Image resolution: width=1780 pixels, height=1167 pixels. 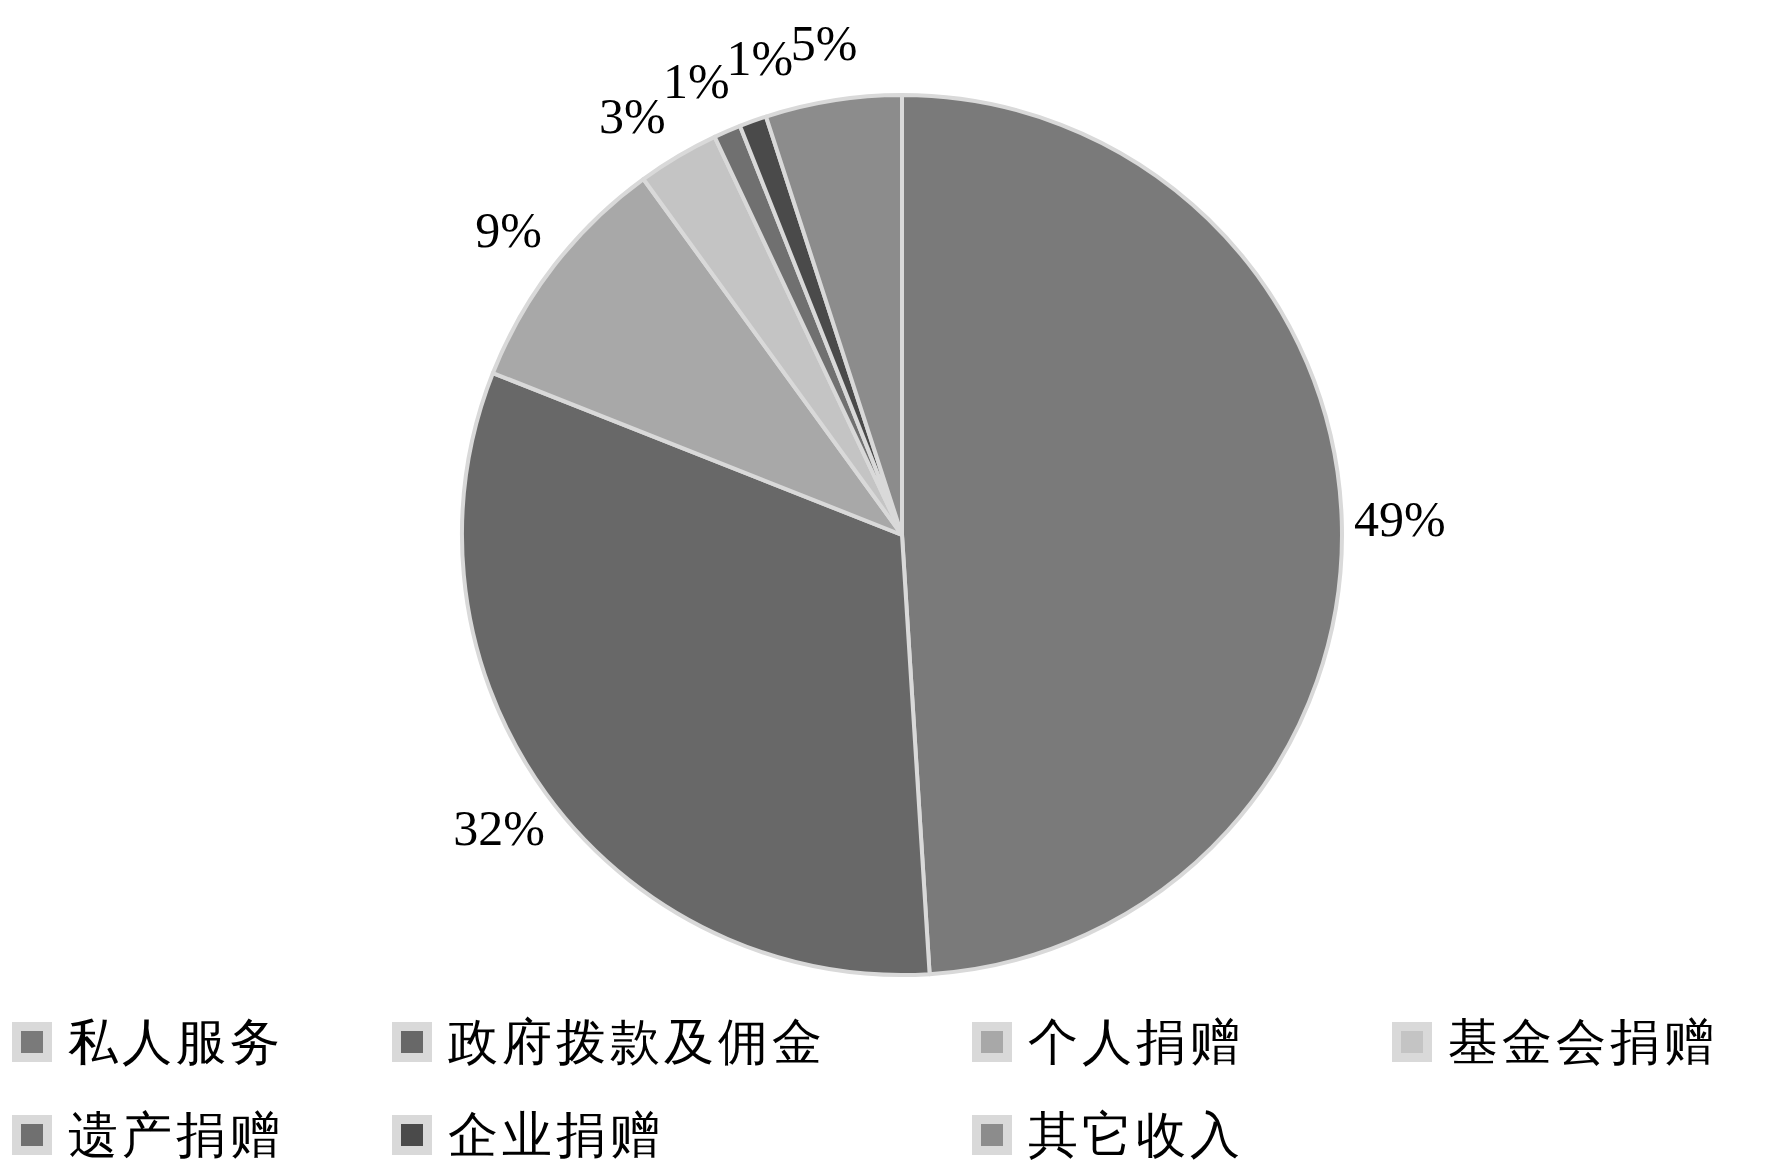 What do you see at coordinates (1399, 519) in the screenshot?
I see `data-label: 49%` at bounding box center [1399, 519].